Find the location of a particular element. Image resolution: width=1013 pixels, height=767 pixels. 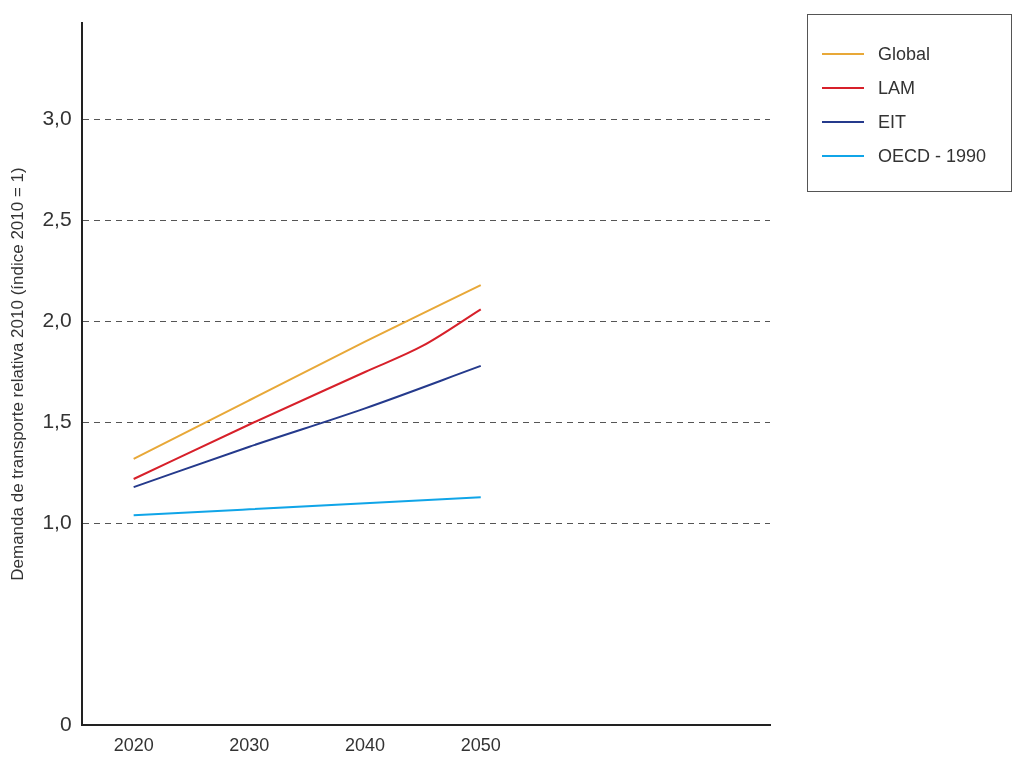

legend-label: Global is located at coordinates (904, 54).